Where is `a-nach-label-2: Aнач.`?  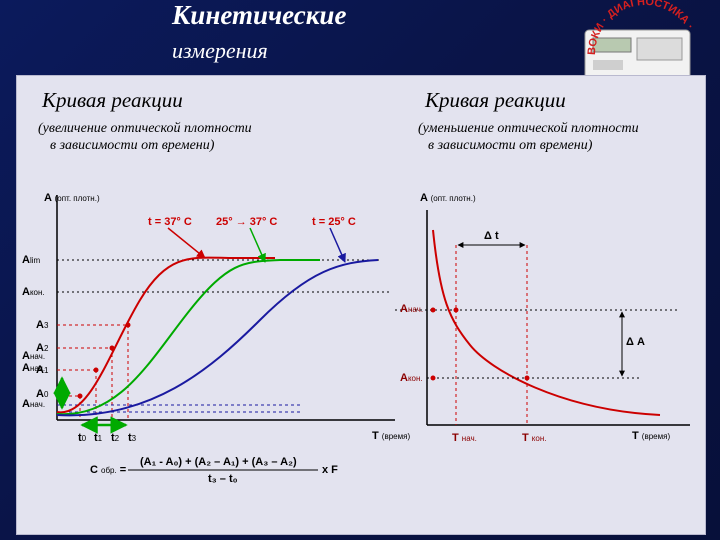
a-nach-label-2: Aнач. is located at coordinates (34, 368).